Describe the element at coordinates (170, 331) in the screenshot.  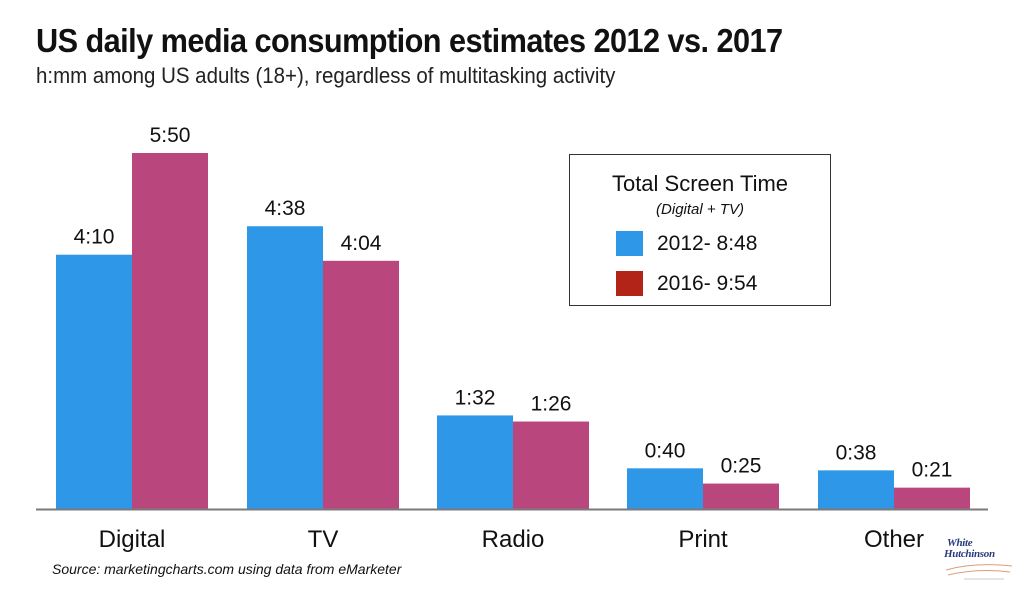
I see `bar-digital-2017` at that location.